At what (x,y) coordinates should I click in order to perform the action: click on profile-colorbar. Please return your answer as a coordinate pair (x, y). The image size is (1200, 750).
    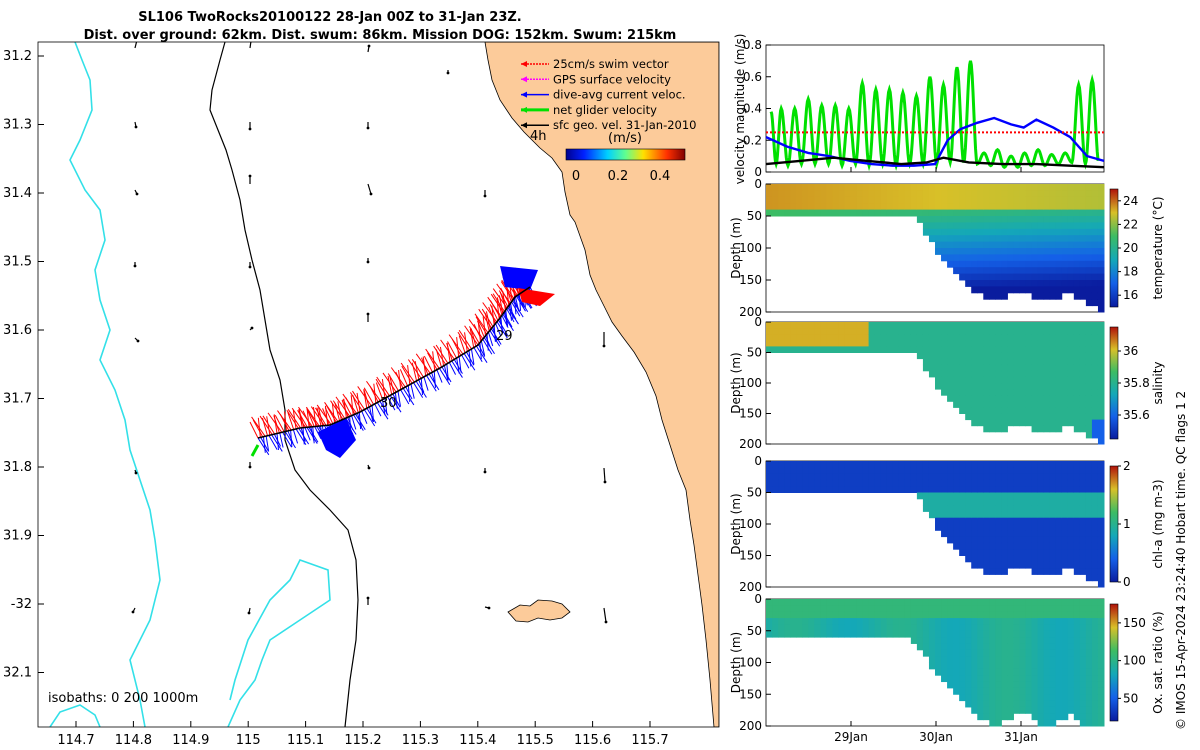
    Looking at the image, I should click on (1114, 662).